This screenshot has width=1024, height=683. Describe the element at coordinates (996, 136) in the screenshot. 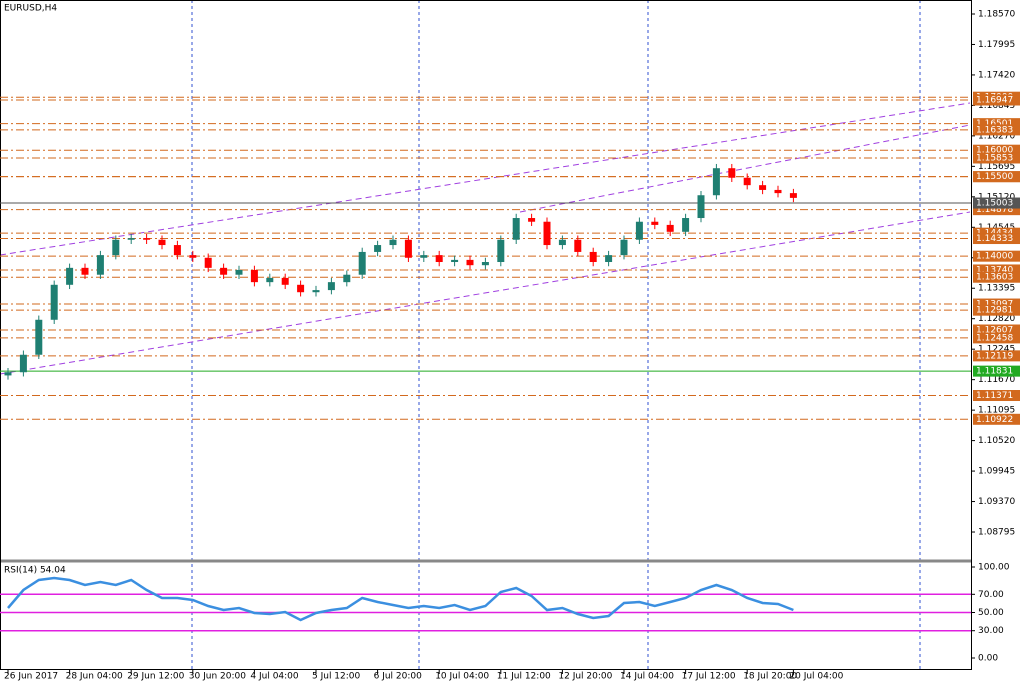

I see `y-tick-label: 1.16270` at that location.